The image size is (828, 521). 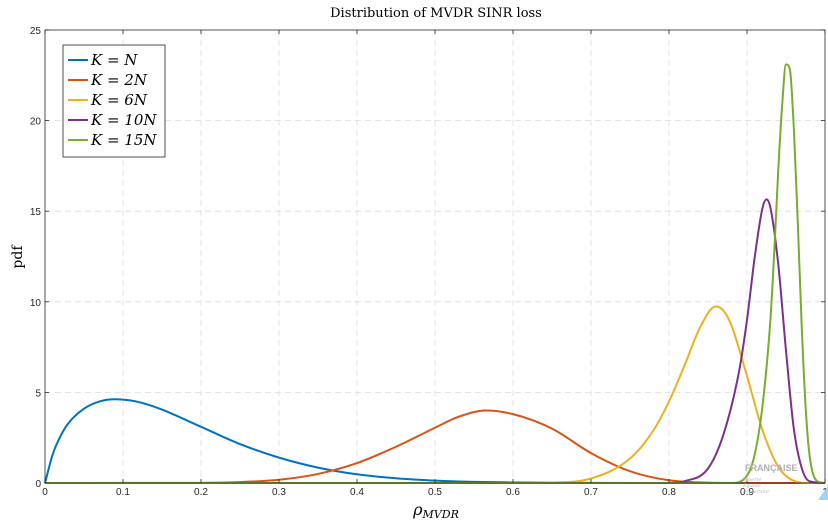 I want to click on legend-label-5: K = 15N, so click(x=123, y=140).